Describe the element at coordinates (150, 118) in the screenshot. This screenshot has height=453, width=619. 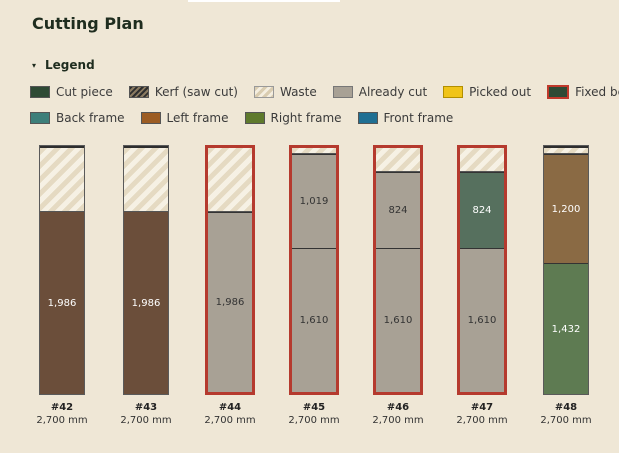
I see `left-frame-swatch-icon` at that location.